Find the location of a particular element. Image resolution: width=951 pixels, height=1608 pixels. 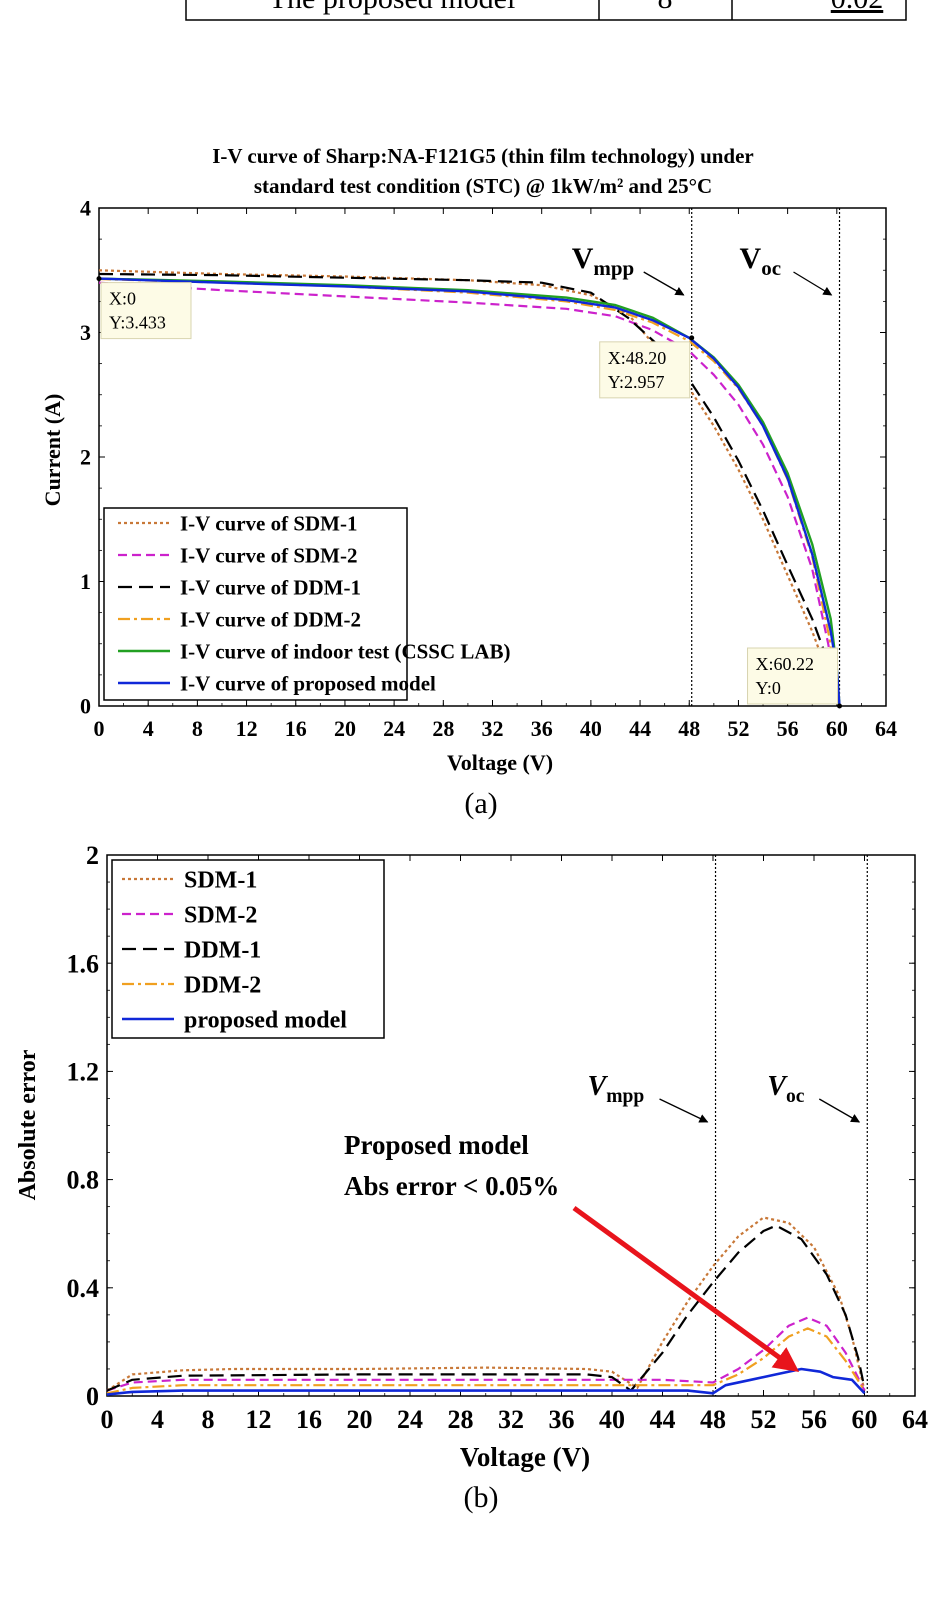

chart-b-marker-lines: Vmpp Voc is located at coordinates (728, 1125).